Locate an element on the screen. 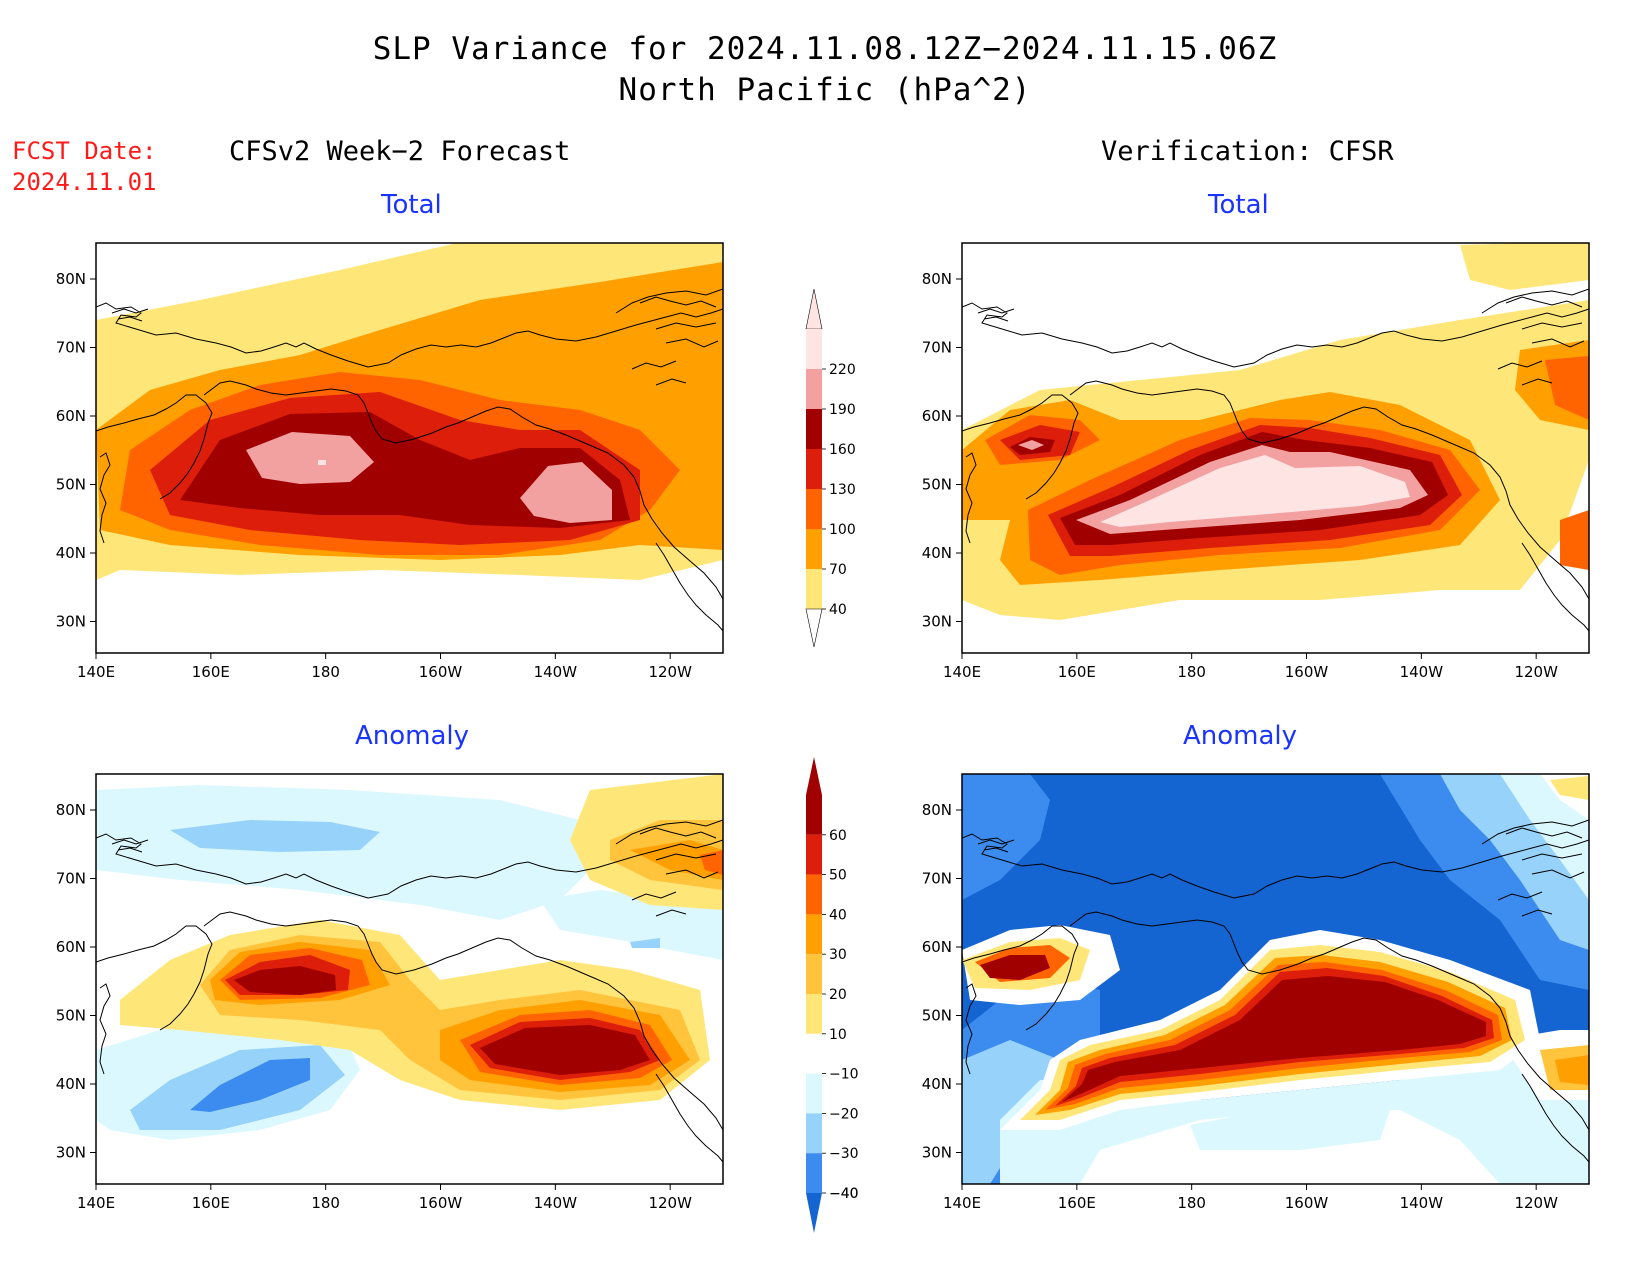 This screenshot has width=1650, height=1275. colorbar-label: 20 is located at coordinates (838, 995).